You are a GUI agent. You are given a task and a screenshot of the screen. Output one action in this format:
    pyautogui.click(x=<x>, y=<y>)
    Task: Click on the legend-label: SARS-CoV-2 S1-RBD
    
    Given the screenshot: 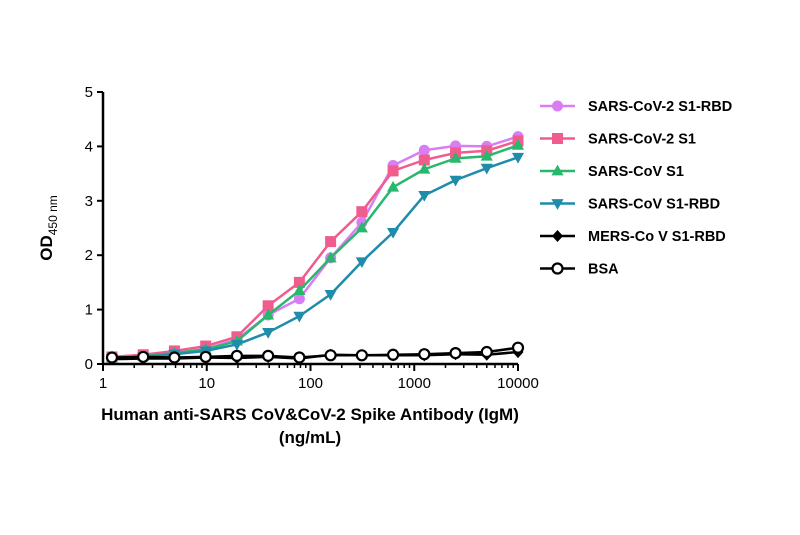 What is the action you would take?
    pyautogui.click(x=660, y=107)
    